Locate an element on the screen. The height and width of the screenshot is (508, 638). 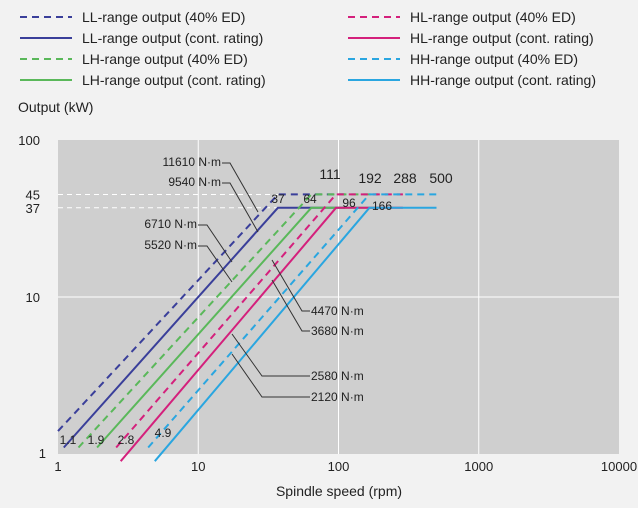
x-tick-1: 1 is located at coordinates (57, 466).